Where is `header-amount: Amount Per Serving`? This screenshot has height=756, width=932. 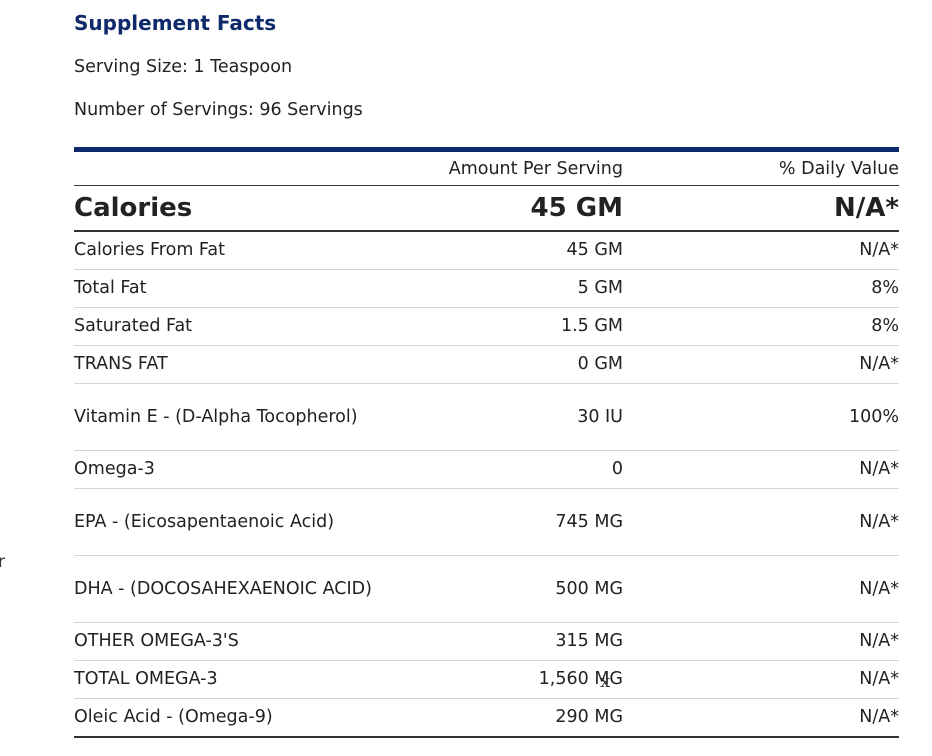
header-amount: Amount Per Serving is located at coordinates (513, 169).